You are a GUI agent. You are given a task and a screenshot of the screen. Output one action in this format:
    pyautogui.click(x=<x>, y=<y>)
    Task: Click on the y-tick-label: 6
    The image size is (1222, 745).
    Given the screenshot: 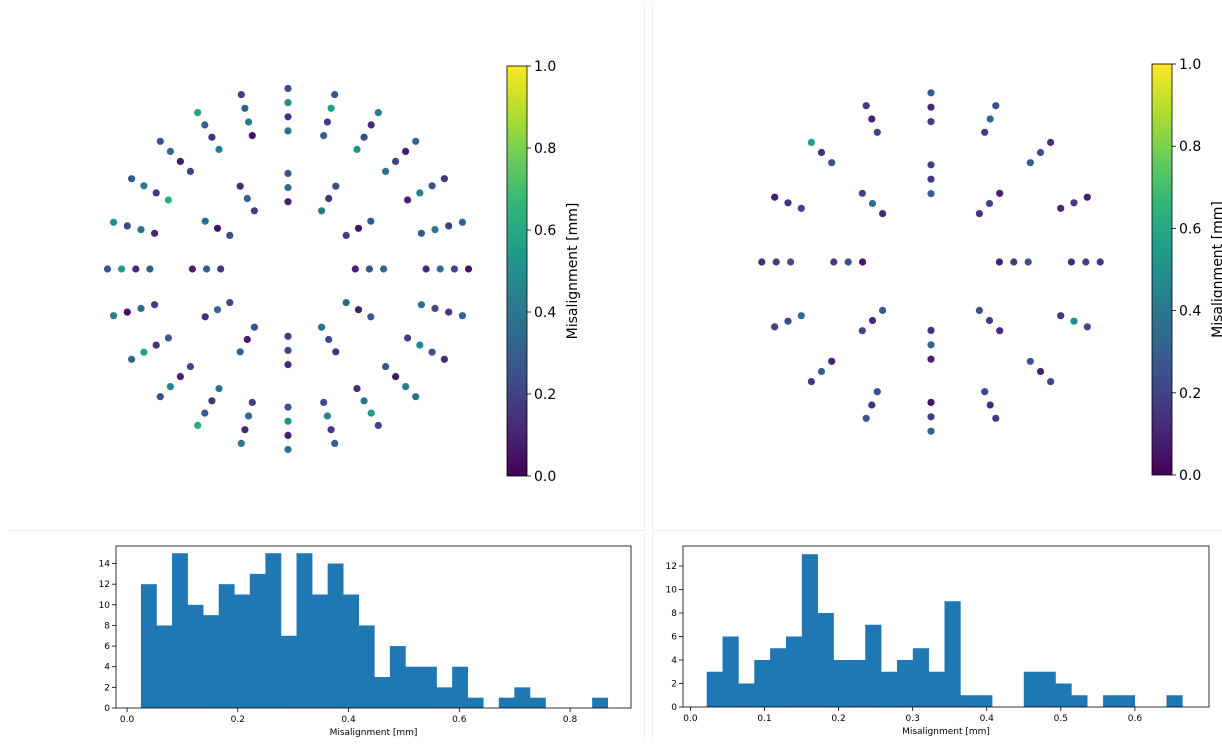 What is the action you would take?
    pyautogui.click(x=107, y=647)
    